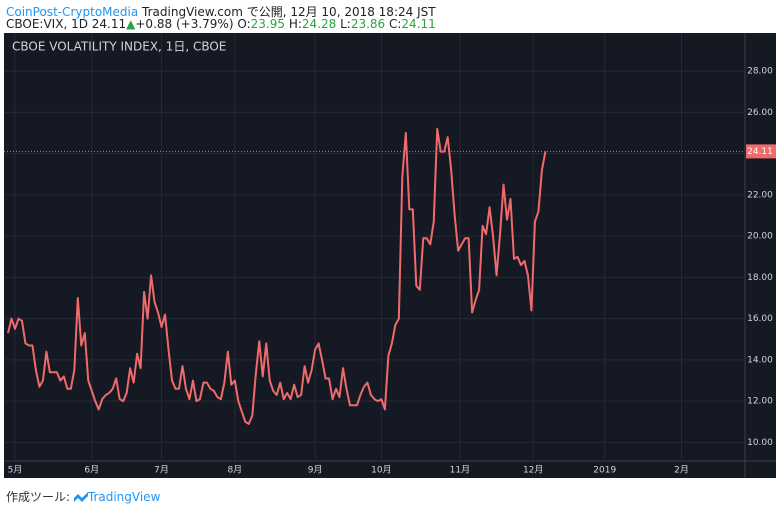  Describe the element at coordinates (234, 470) in the screenshot. I see `x-tick-label: 8月` at that location.